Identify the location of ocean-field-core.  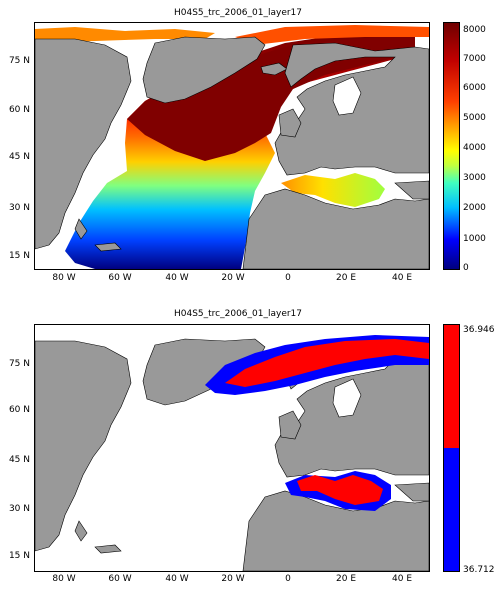
(271, 98).